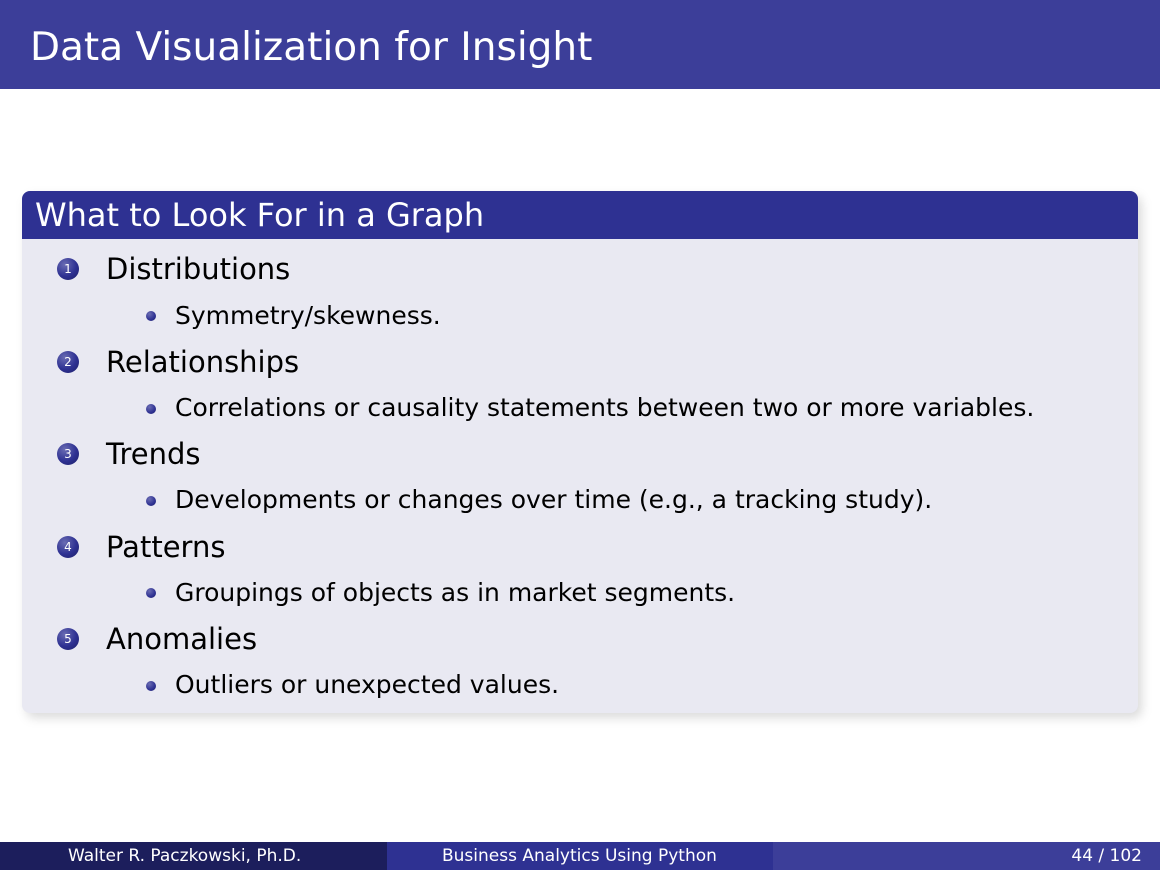  What do you see at coordinates (185, 856) in the screenshot?
I see `footer-author: Walter R. Paczkowski, Ph.D.` at bounding box center [185, 856].